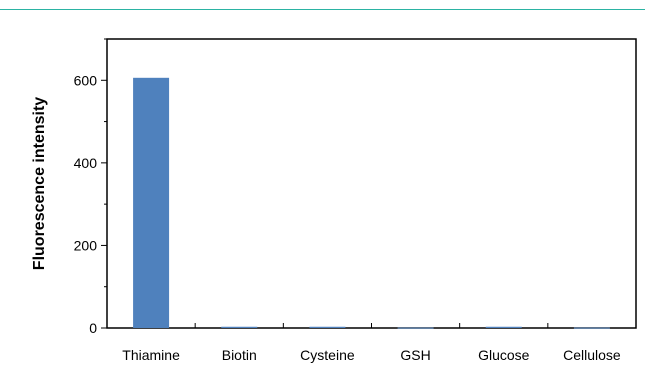 The height and width of the screenshot is (367, 645). I want to click on x-tick-label: Glucose, so click(504, 355).